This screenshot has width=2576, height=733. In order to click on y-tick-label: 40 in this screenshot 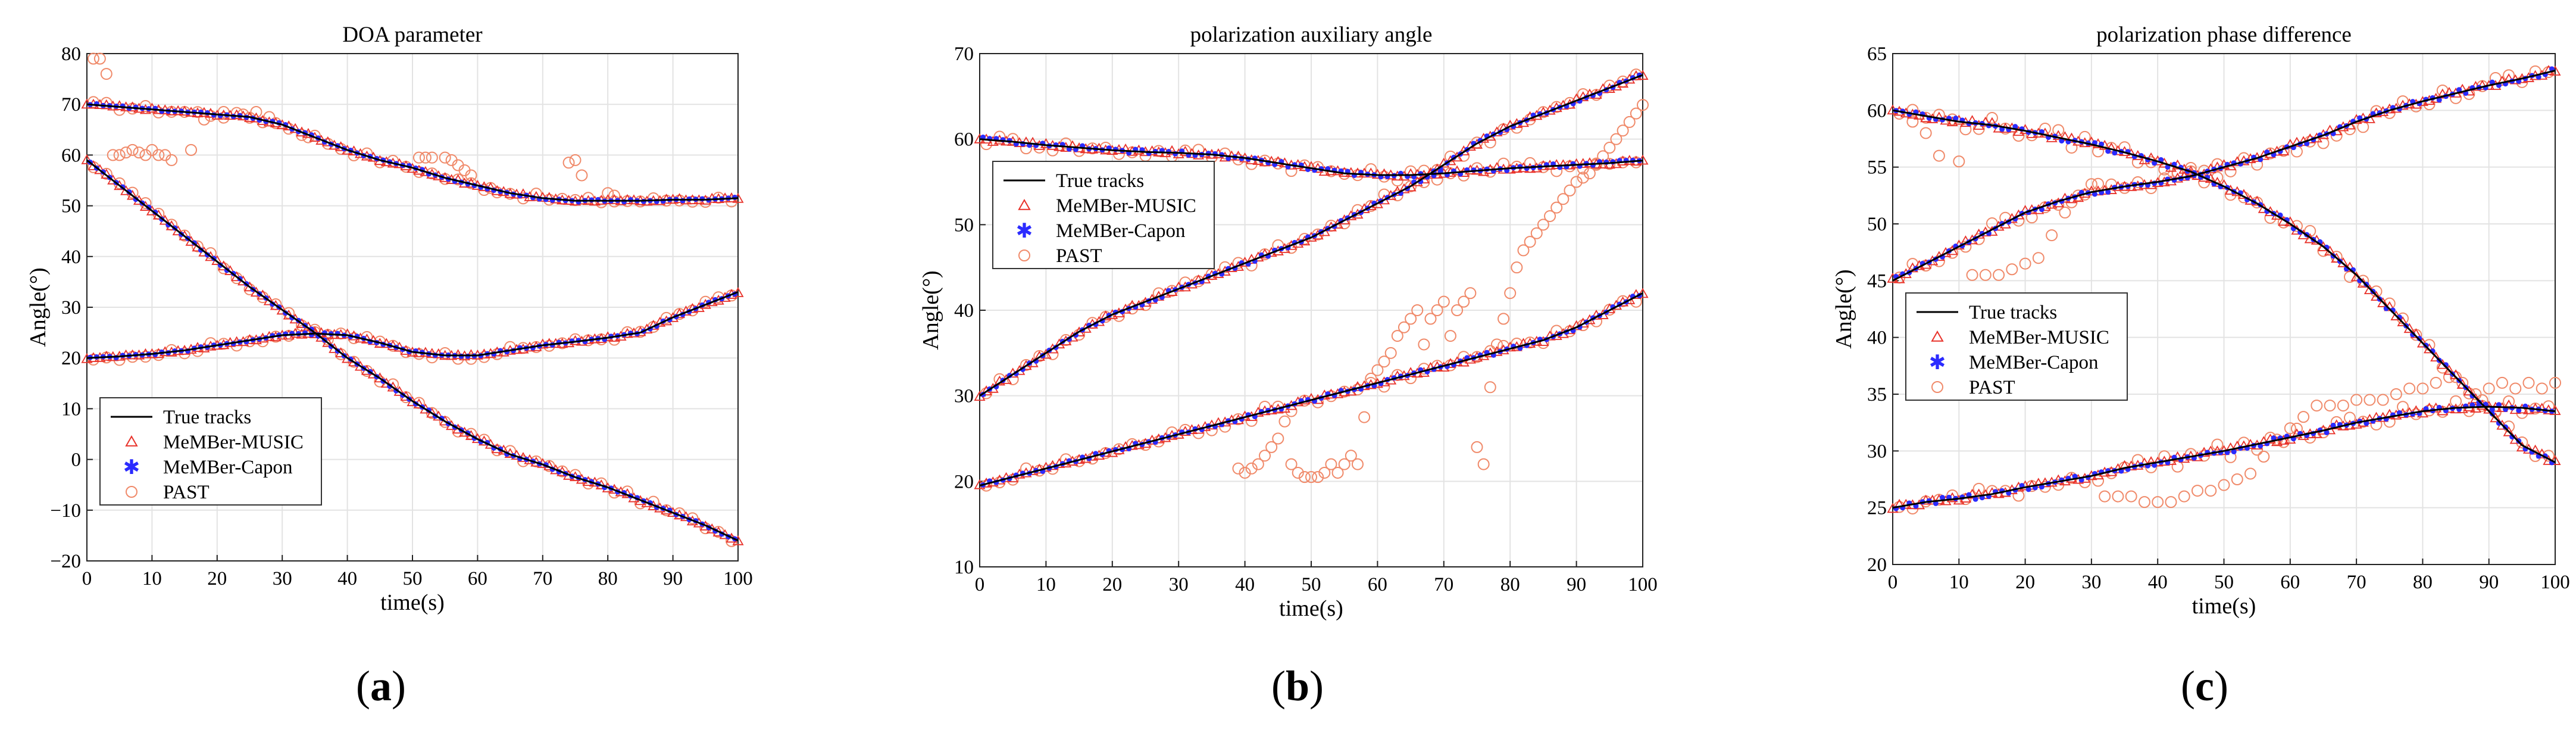, I will do `click(1877, 338)`.